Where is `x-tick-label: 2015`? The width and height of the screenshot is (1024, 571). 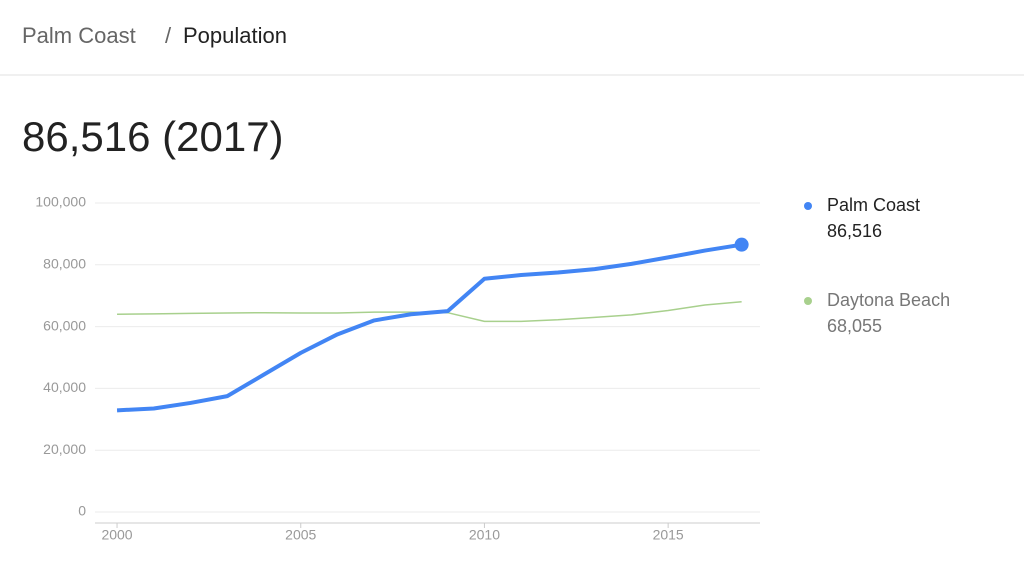
x-tick-label: 2015 is located at coordinates (668, 535).